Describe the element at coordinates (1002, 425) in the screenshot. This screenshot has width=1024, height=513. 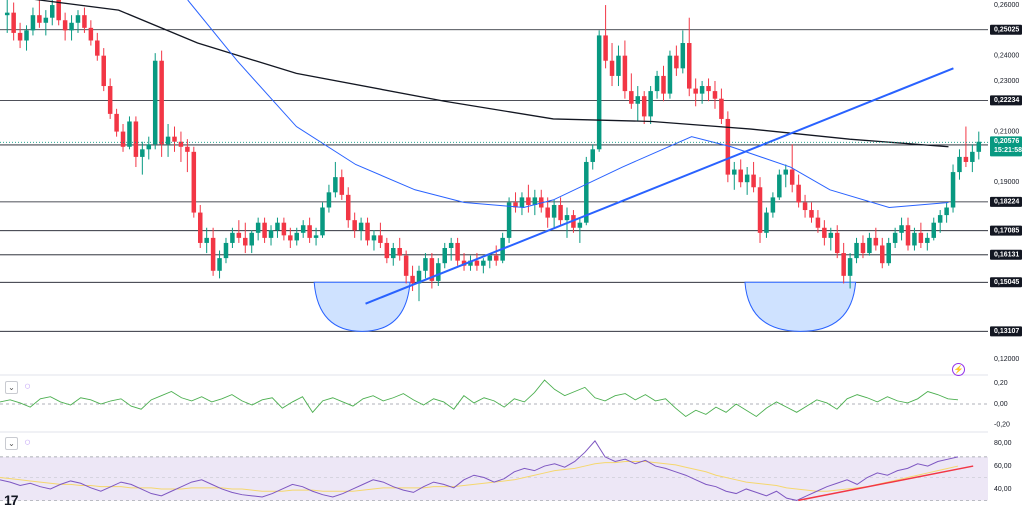
I see `oscillator-tick-label: -0,20` at that location.